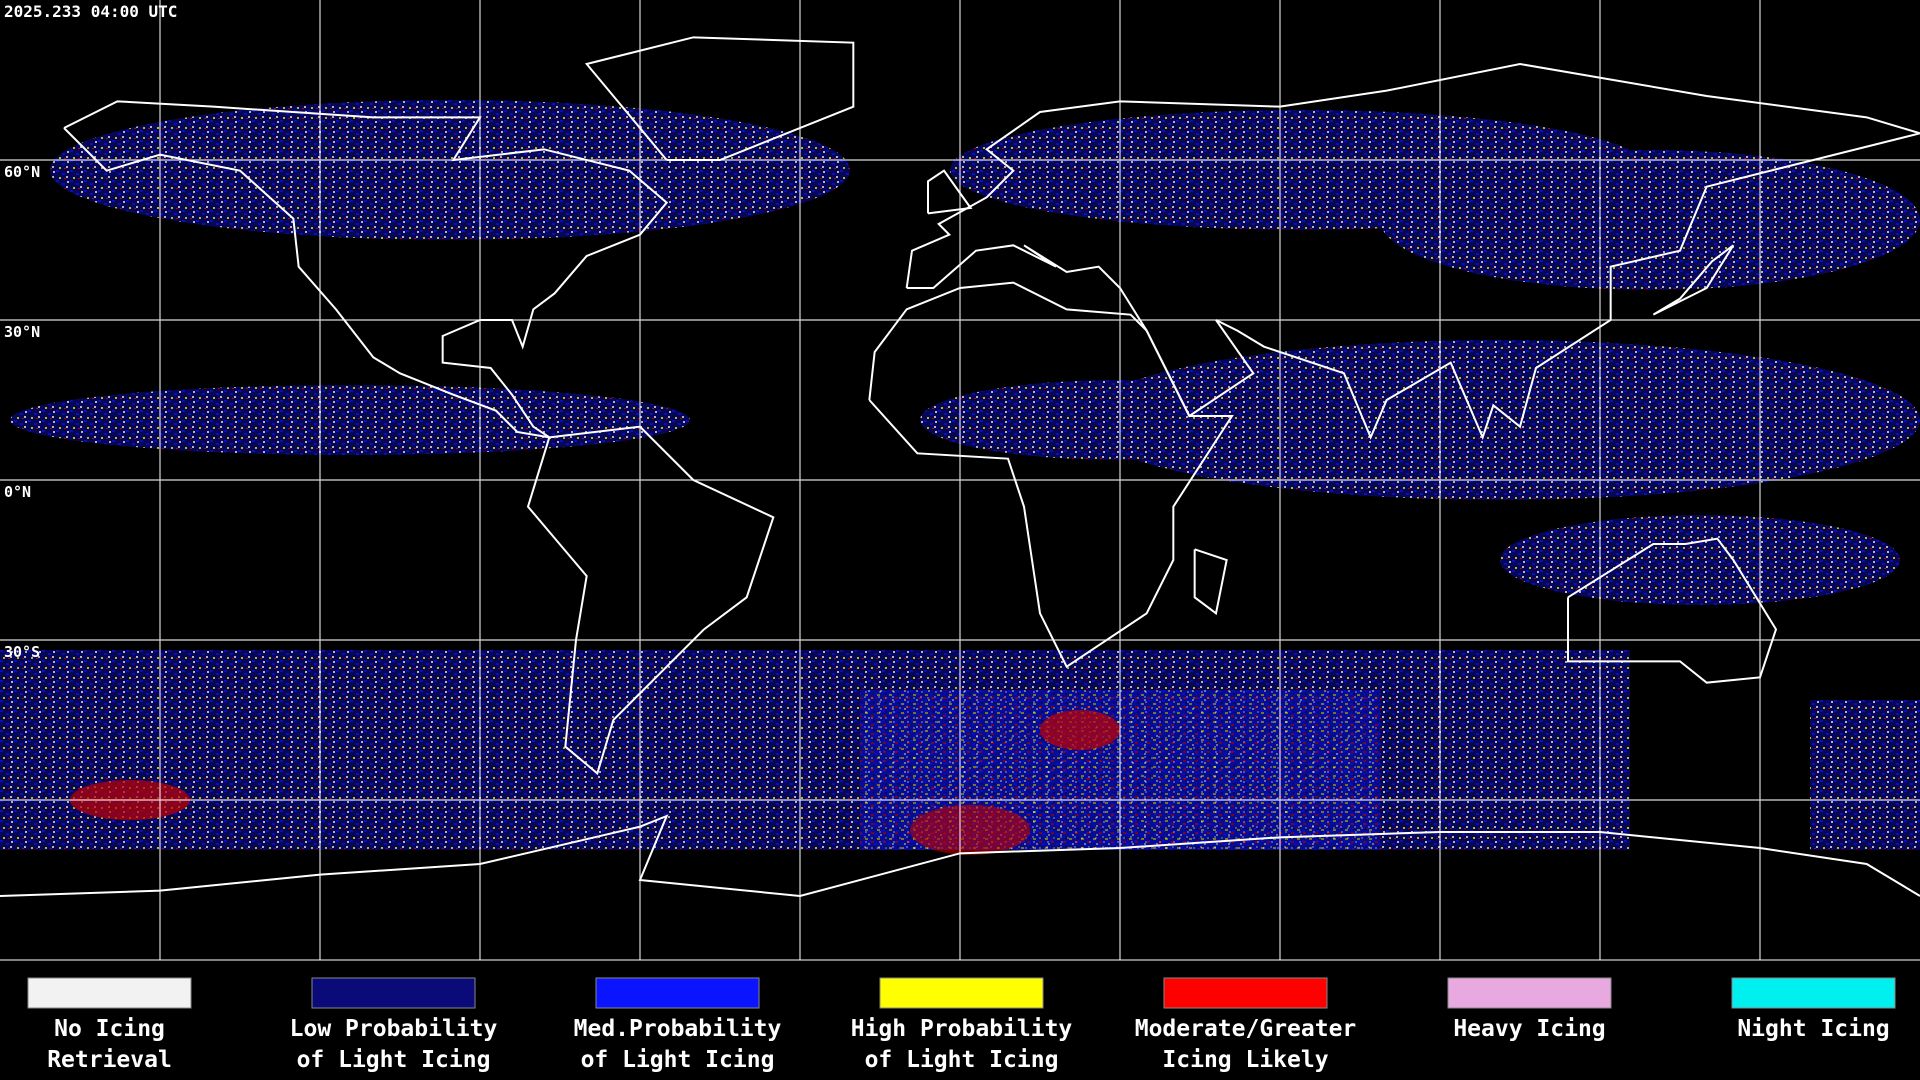  I want to click on latitude-label: 30°S, so click(22, 652).